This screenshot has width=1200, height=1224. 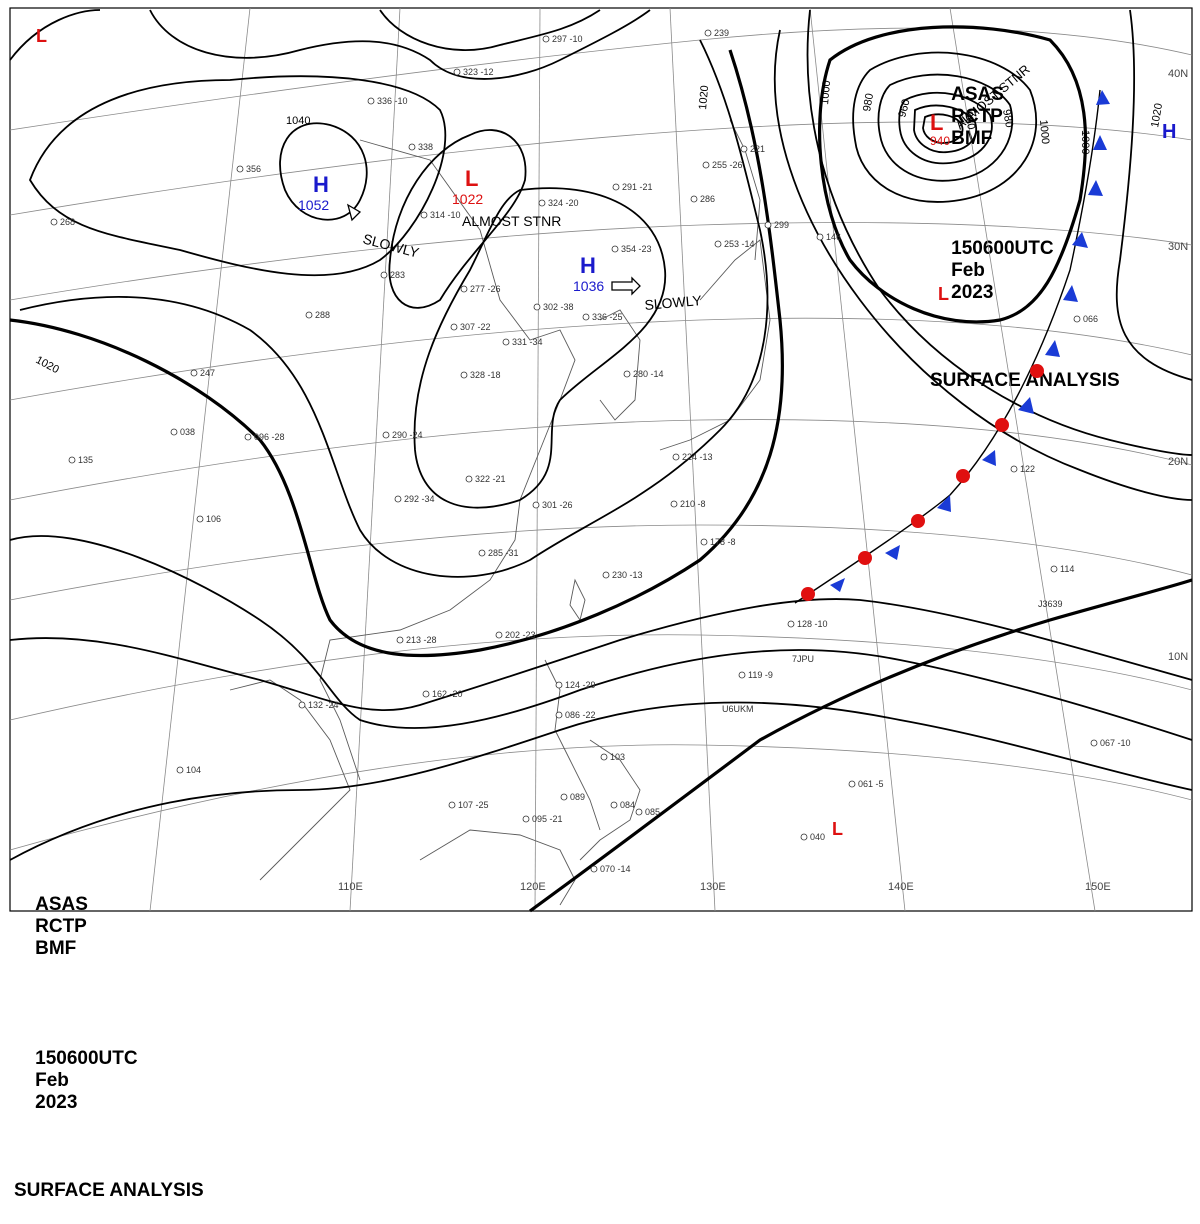 I want to click on station-value: 253 -14, so click(x=739, y=244).